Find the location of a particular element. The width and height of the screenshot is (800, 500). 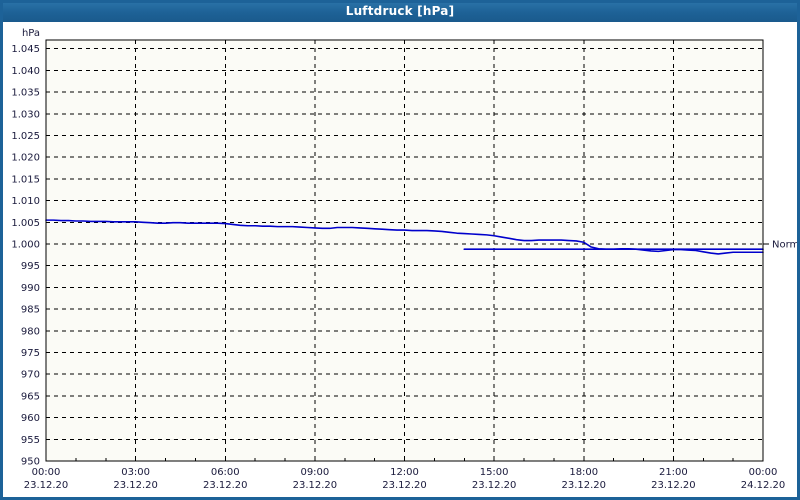

y-axis-tick-label: 1.030 is located at coordinates (25, 114).